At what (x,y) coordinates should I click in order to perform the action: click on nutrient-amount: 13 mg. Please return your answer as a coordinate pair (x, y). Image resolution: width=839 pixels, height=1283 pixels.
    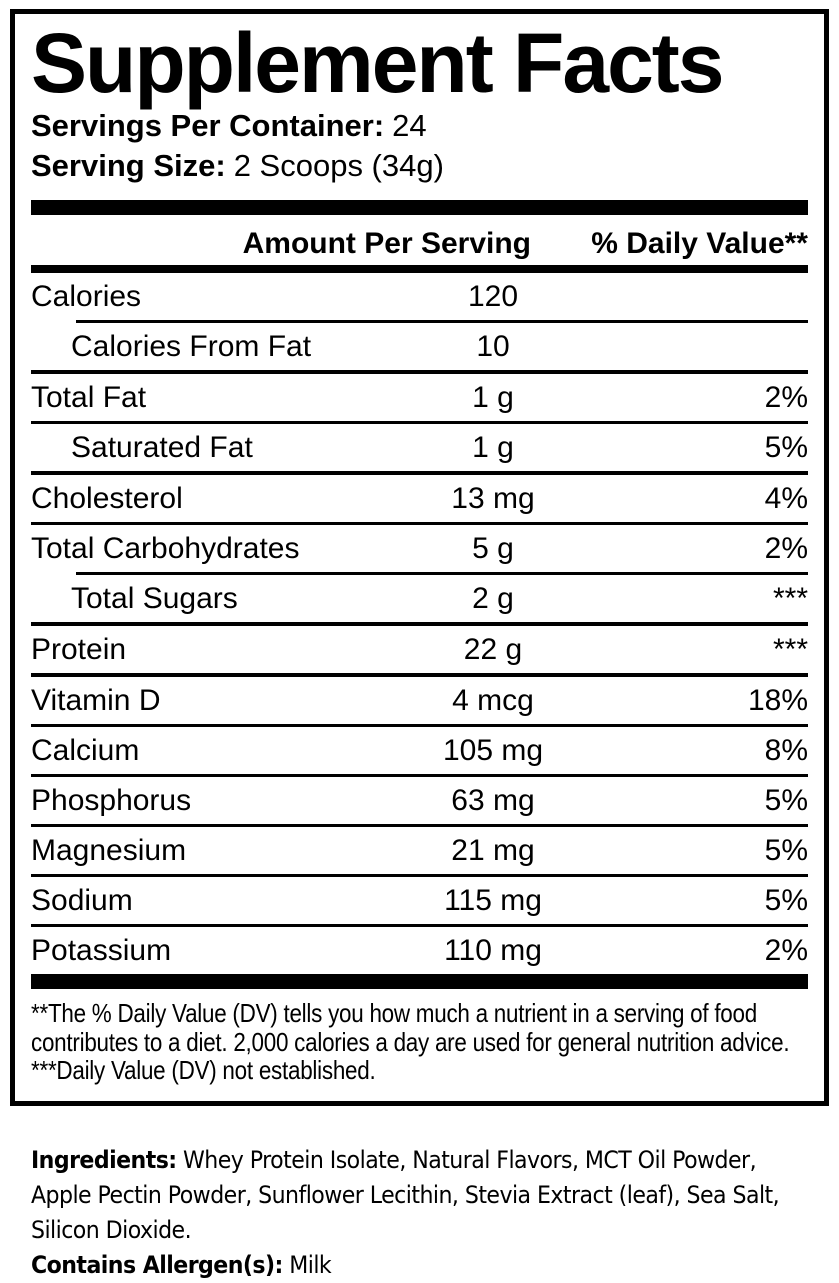
    Looking at the image, I should click on (493, 498).